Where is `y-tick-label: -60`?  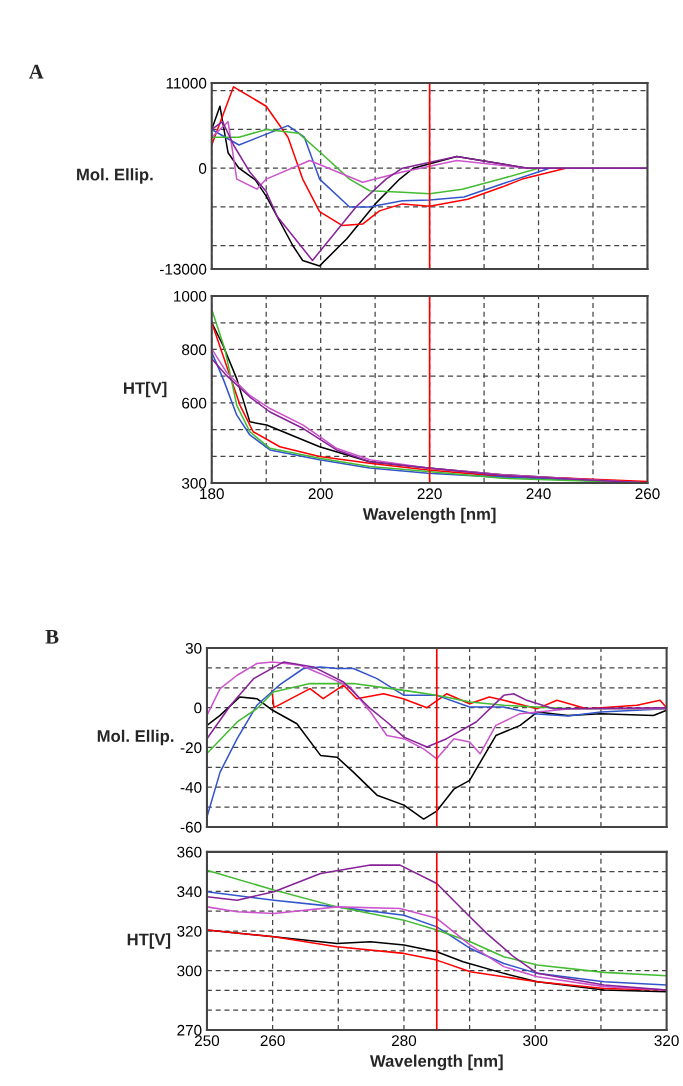 y-tick-label: -60 is located at coordinates (191, 827).